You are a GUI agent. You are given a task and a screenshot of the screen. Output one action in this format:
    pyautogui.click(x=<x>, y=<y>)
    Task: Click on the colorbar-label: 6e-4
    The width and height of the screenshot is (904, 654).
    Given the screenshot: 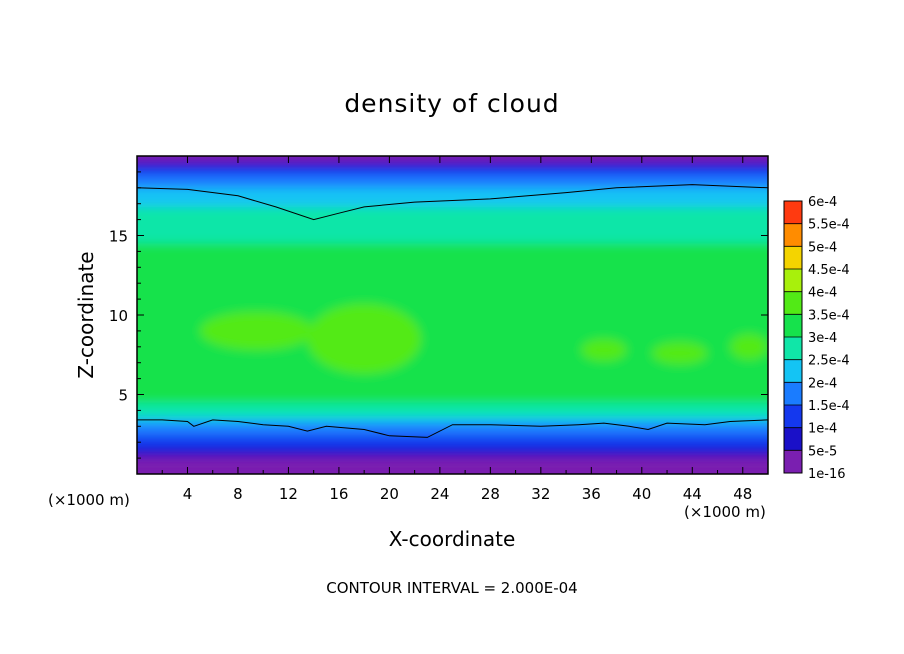 What is the action you would take?
    pyautogui.click(x=822, y=202)
    